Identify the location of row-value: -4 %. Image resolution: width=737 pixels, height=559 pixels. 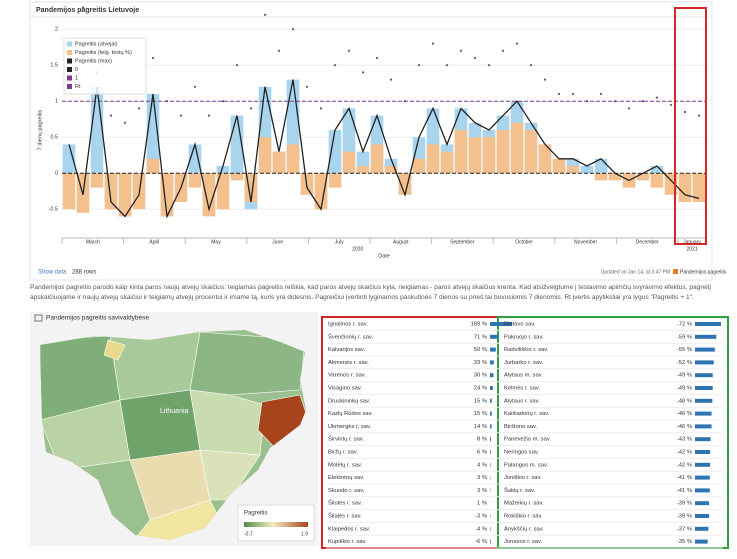
(481, 529).